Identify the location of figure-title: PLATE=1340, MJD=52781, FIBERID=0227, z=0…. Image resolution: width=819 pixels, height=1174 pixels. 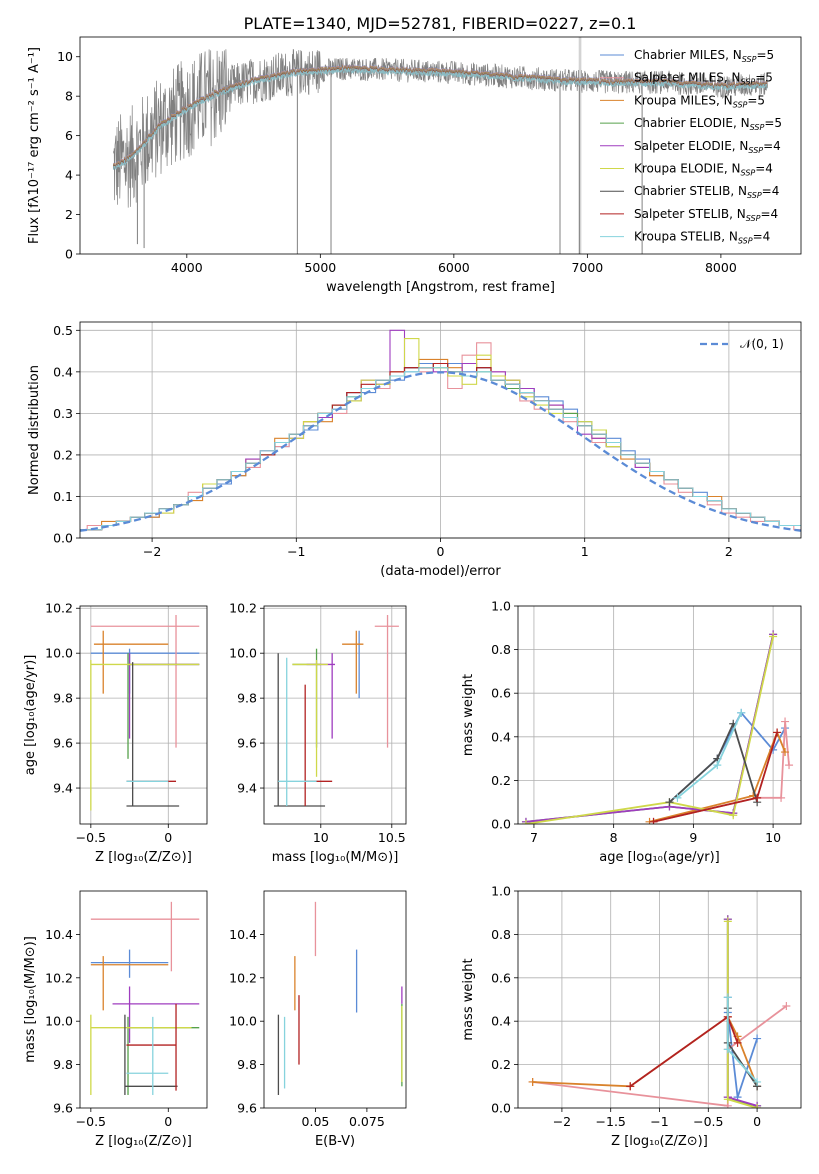
(440, 23).